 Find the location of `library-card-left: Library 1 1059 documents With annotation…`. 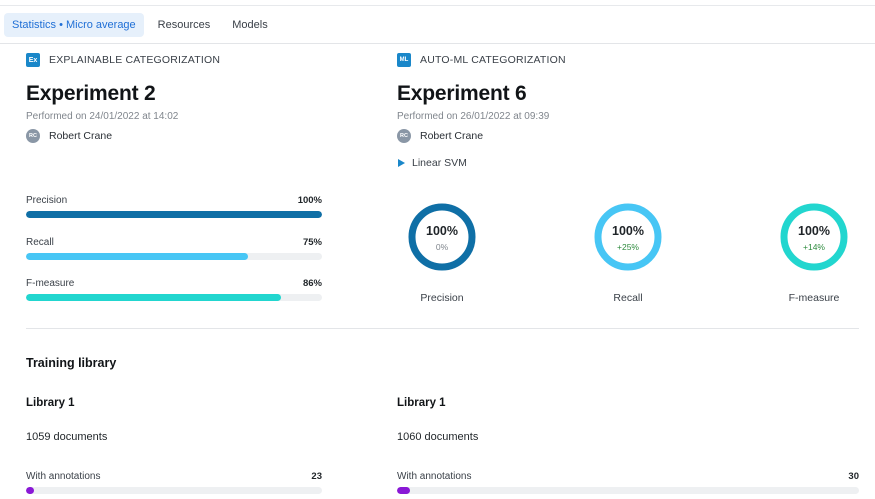

library-card-left: Library 1 1059 documents With annotation… is located at coordinates (174, 445).